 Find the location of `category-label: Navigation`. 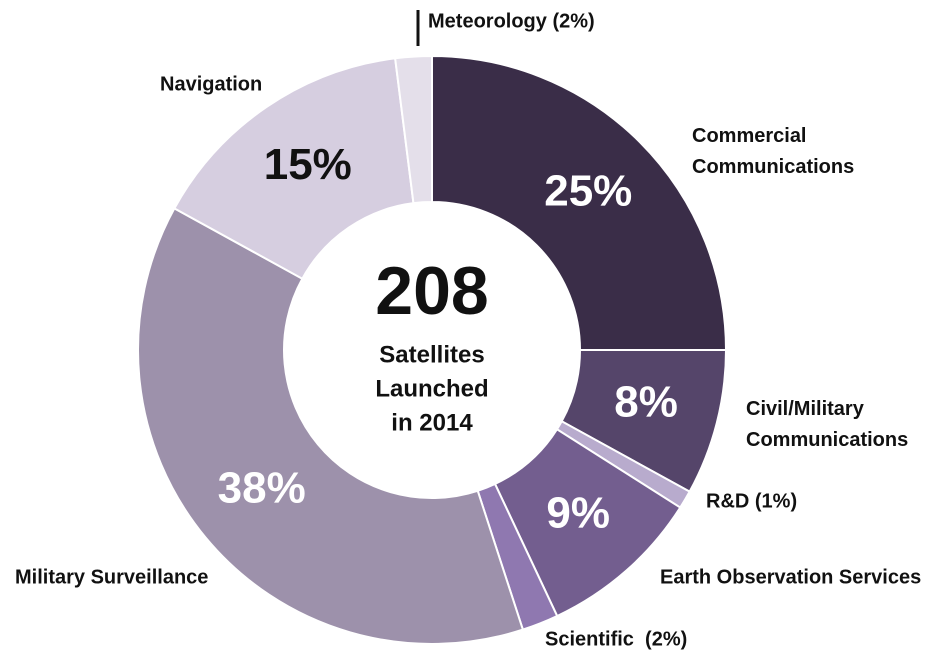

category-label: Navigation is located at coordinates (211, 84).